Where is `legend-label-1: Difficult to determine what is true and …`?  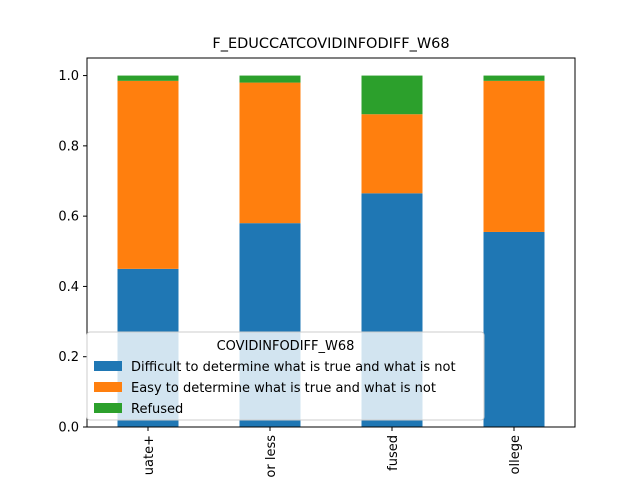 legend-label-1: Difficult to determine what is true and … is located at coordinates (293, 367).